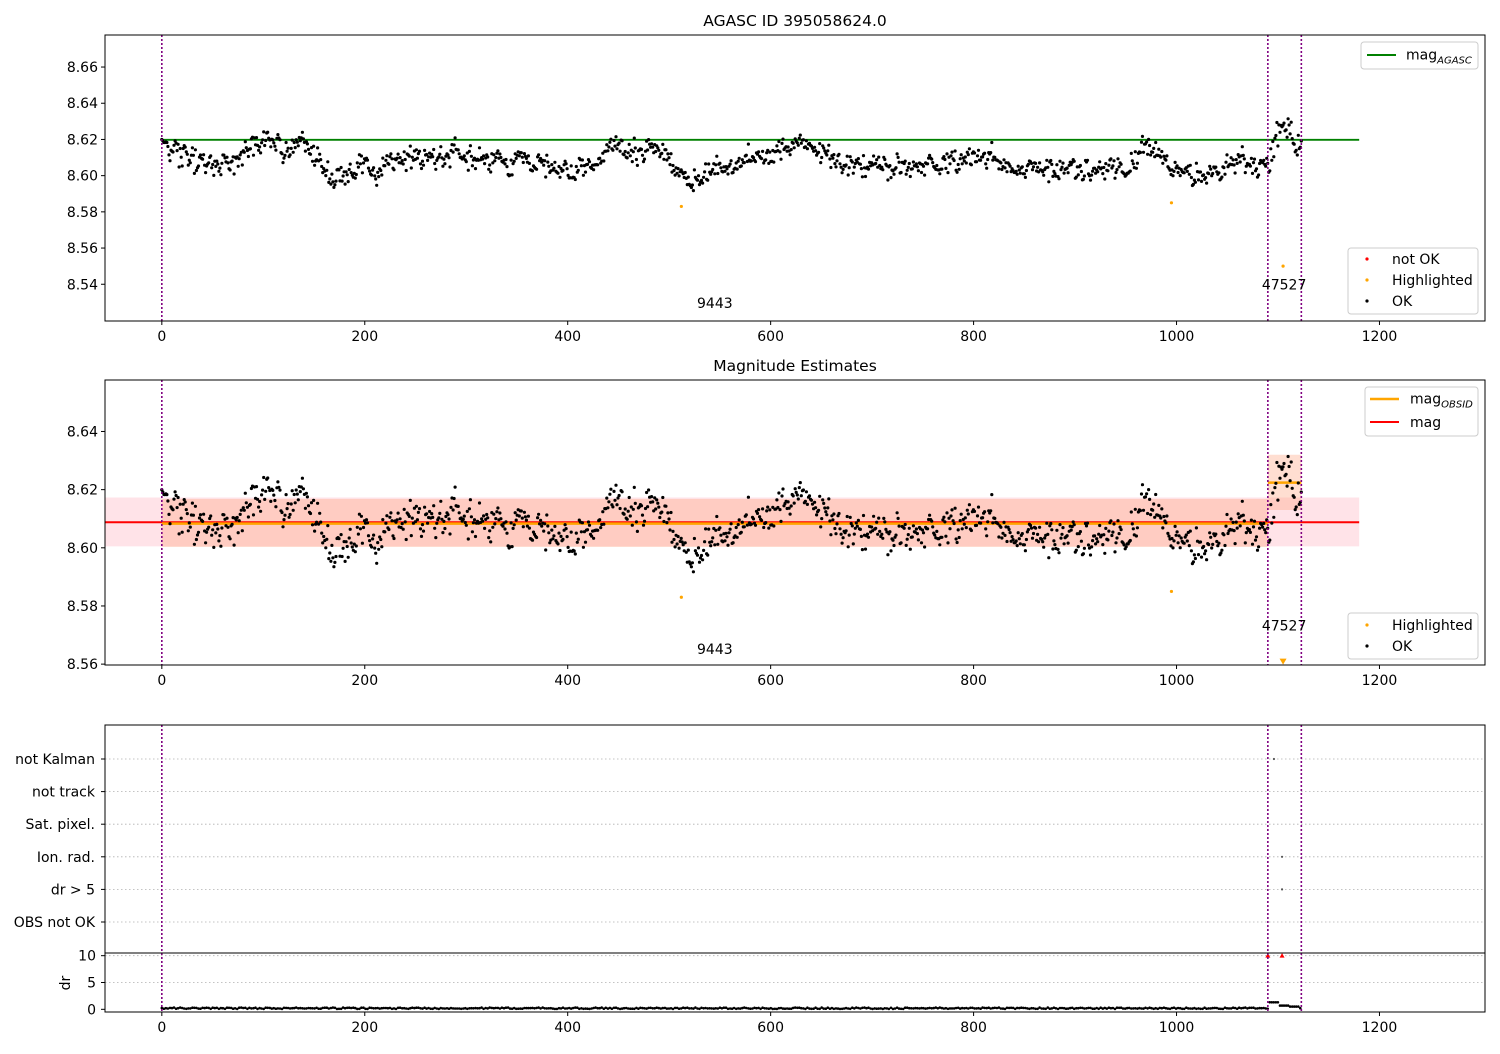 Image resolution: width=1500 pixels, height=1054 pixels. Describe the element at coordinates (82, 68) in the screenshot. I see `y-tick-label: 8.66` at that location.